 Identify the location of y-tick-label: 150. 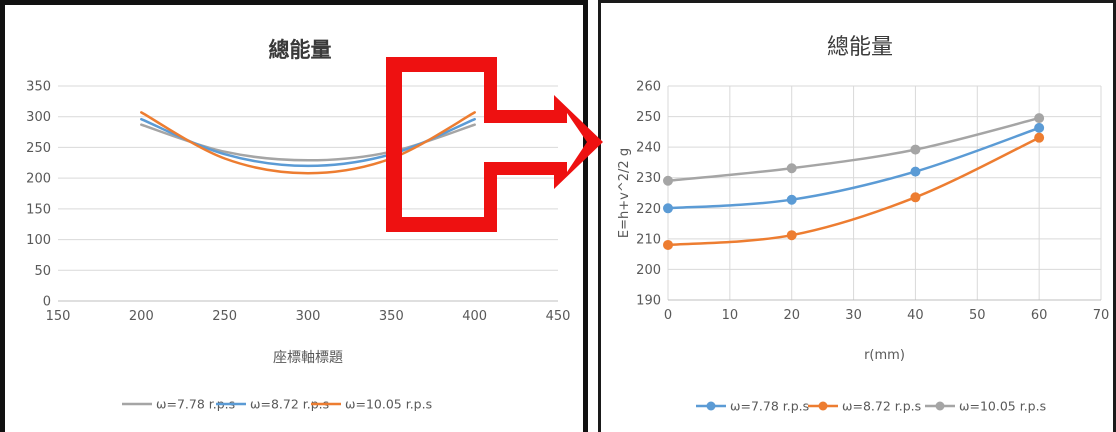
(38, 209).